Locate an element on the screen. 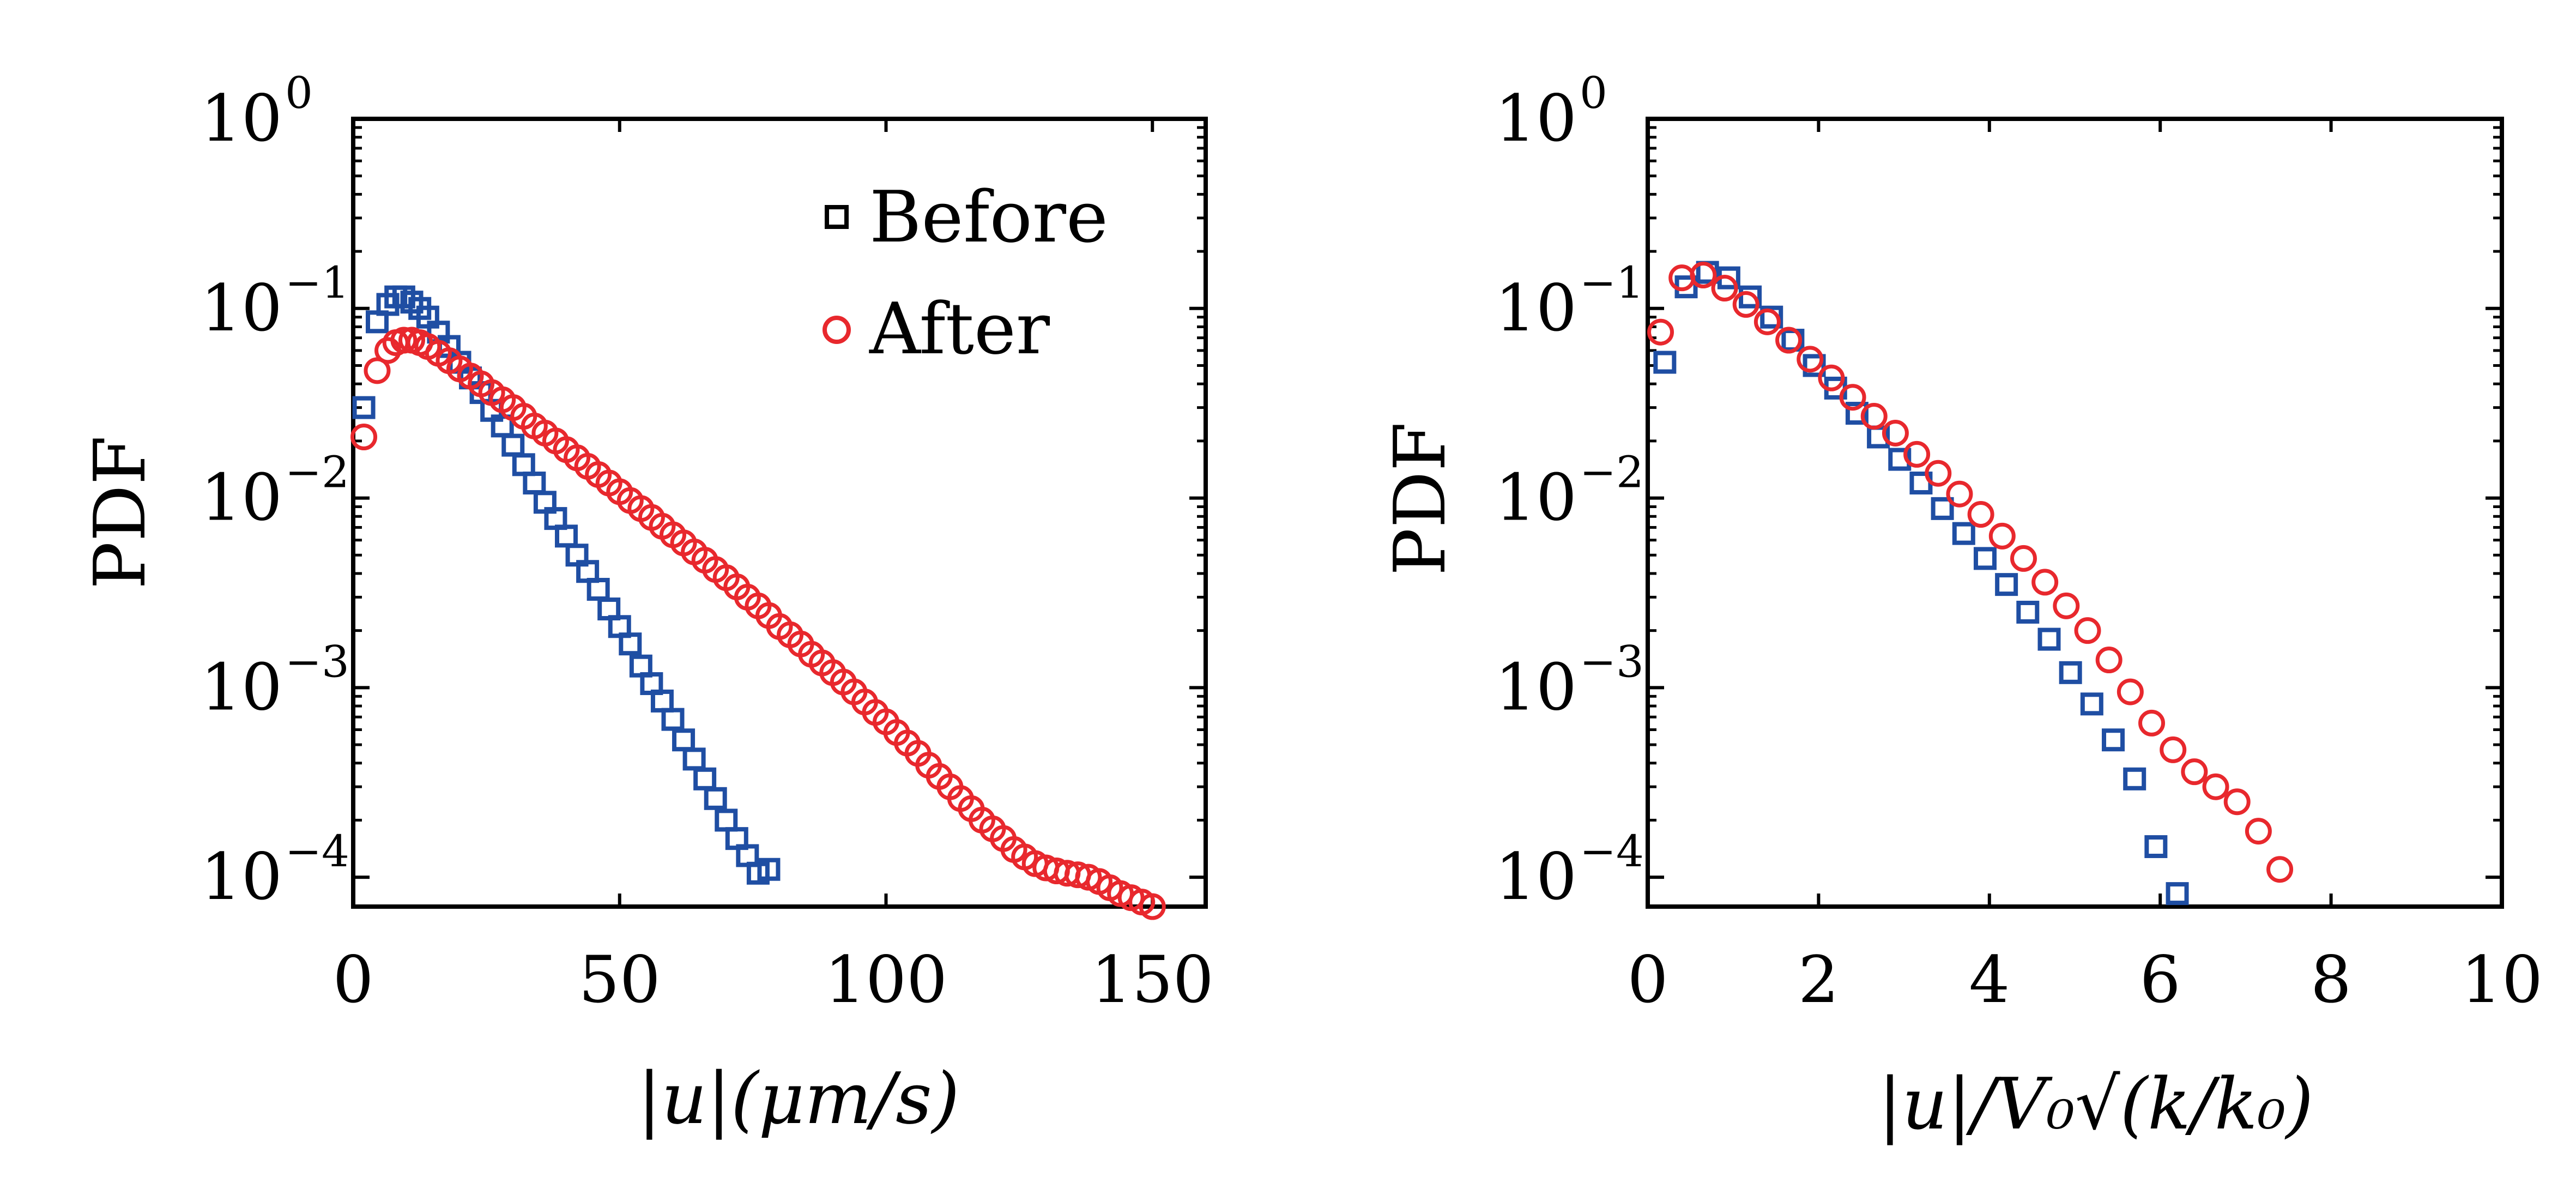 Image resolution: width=2576 pixels, height=1177 pixels. chart-right-ytick-exponent: 0 is located at coordinates (1593, 93).